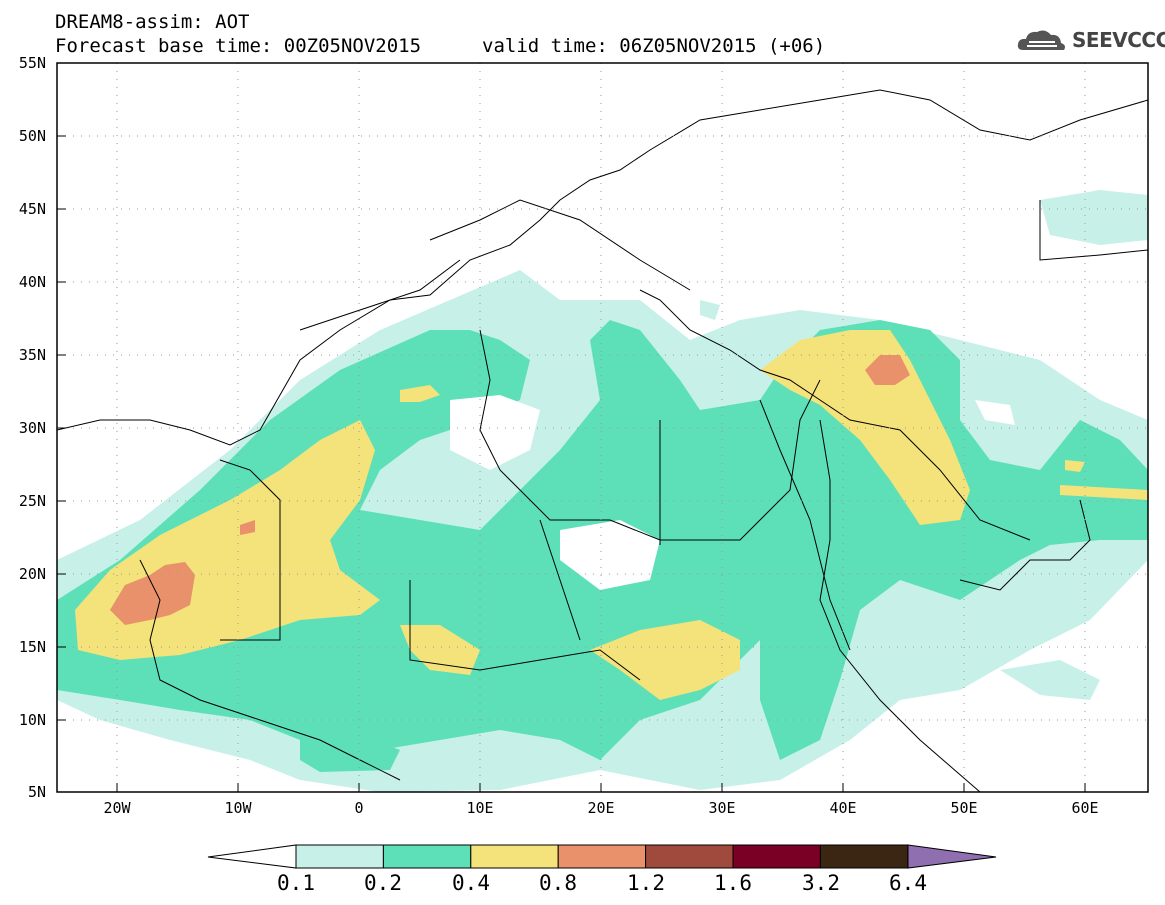 The width and height of the screenshot is (1165, 905). What do you see at coordinates (1085, 808) in the screenshot?
I see `lon-label: 60E` at bounding box center [1085, 808].